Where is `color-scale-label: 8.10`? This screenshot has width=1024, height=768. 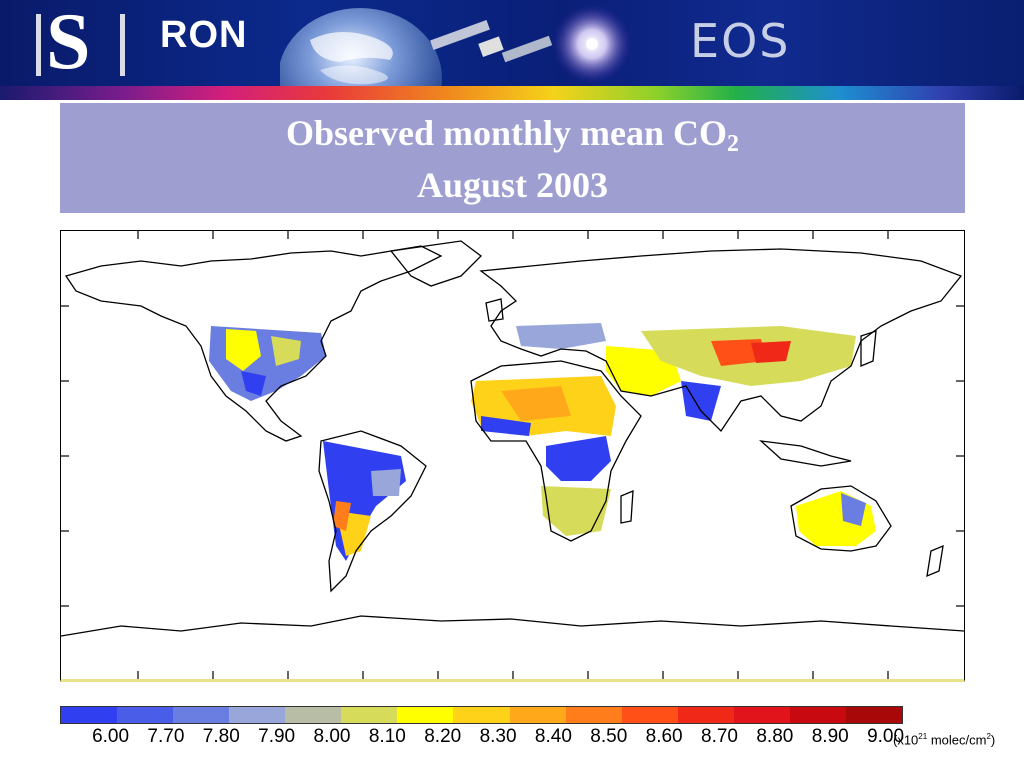
color-scale-label: 8.10 is located at coordinates (387, 736).